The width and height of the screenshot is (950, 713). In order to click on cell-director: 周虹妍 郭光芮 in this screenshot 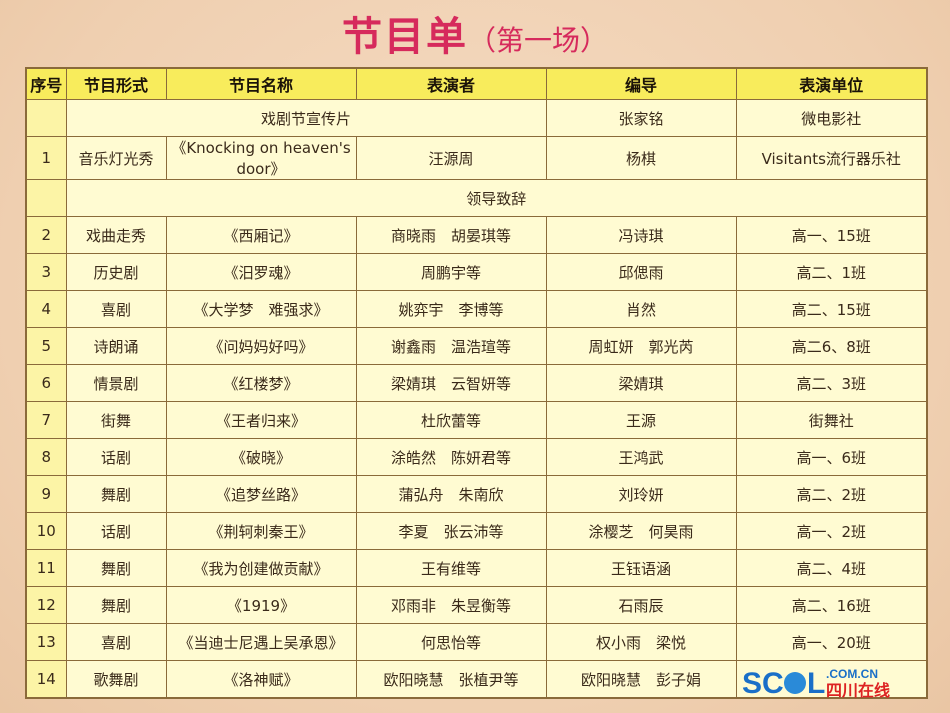, I will do `click(641, 346)`.